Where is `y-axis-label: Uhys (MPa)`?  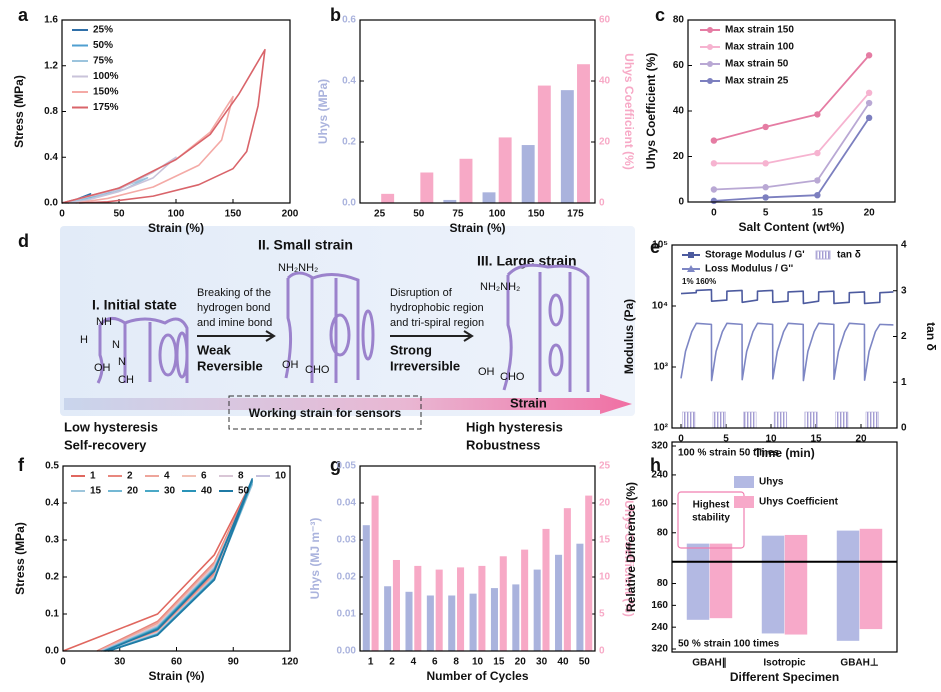
y-axis-label: Uhys (MPa) is located at coordinates (323, 111).